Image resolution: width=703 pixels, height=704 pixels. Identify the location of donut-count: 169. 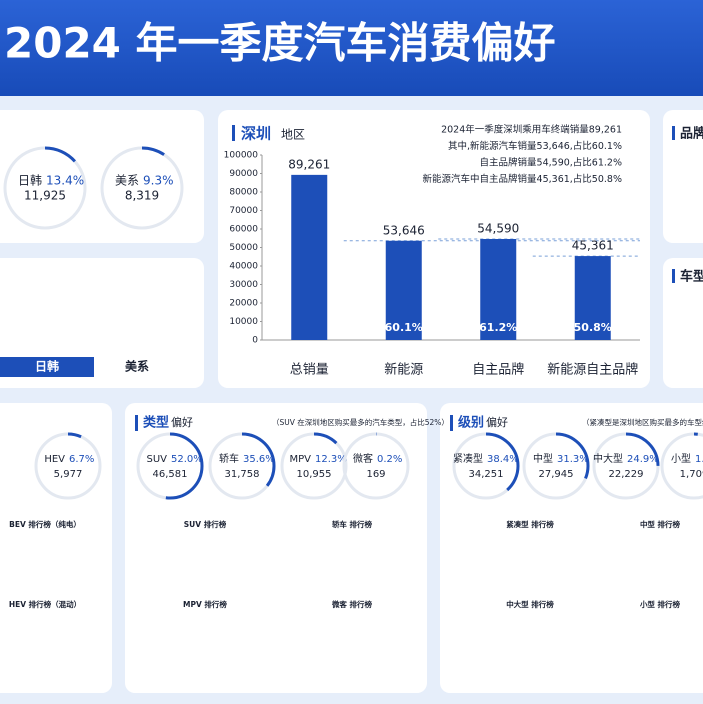
(375, 474).